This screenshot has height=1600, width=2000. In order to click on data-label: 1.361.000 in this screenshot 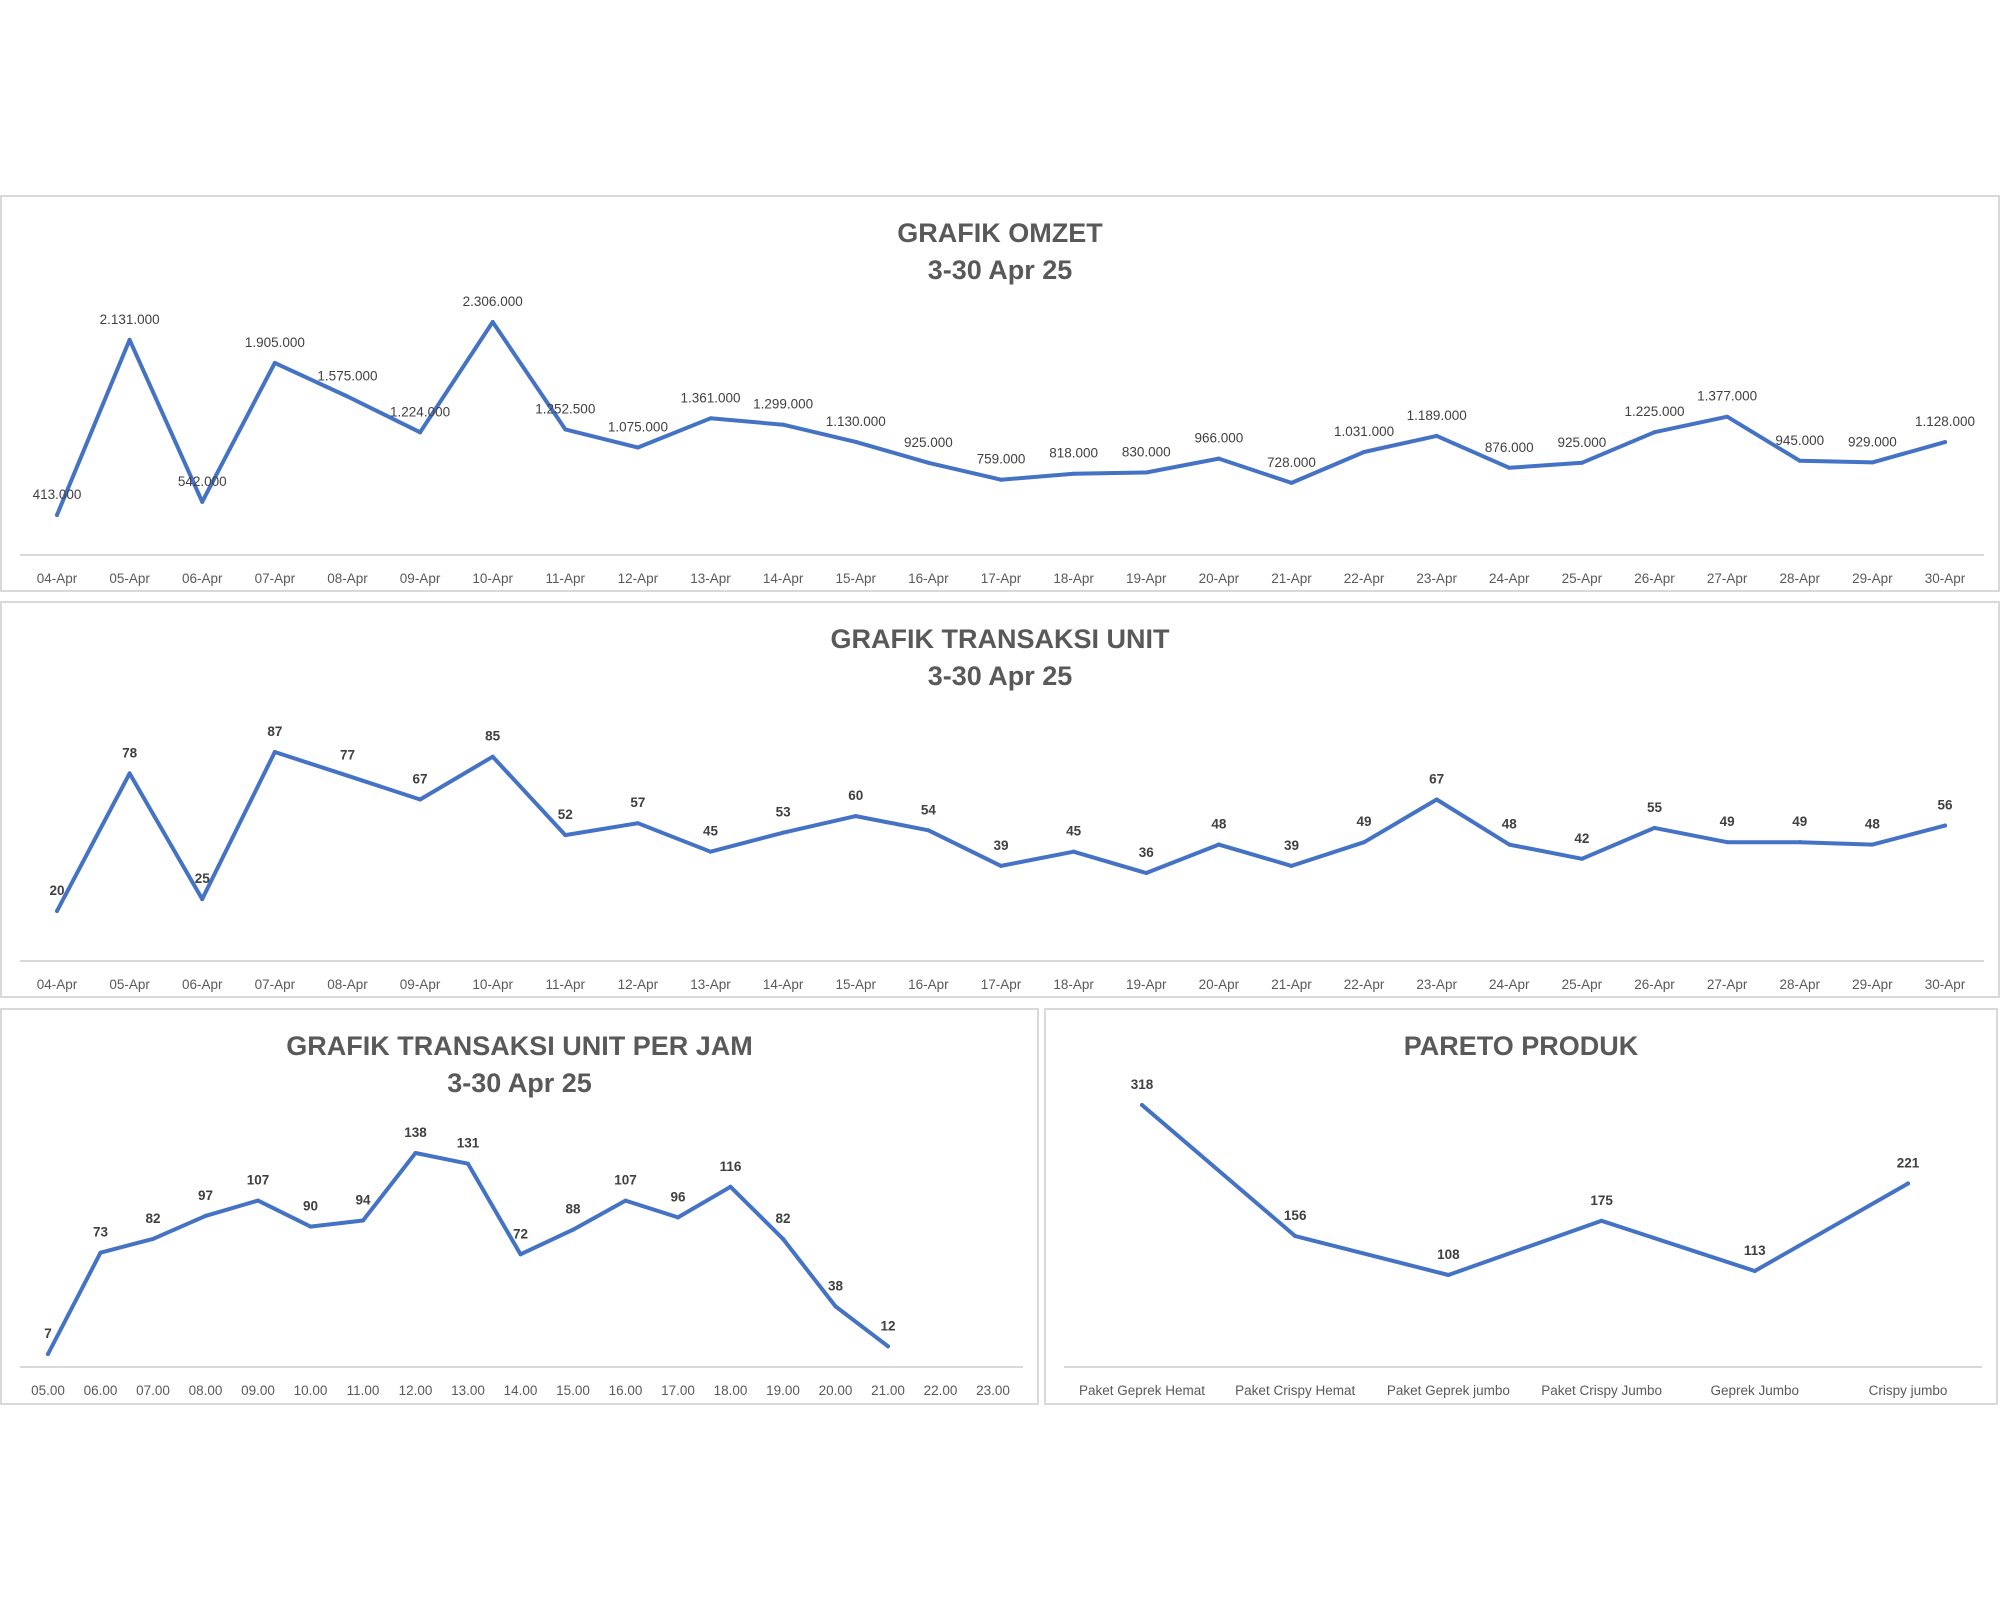, I will do `click(711, 397)`.